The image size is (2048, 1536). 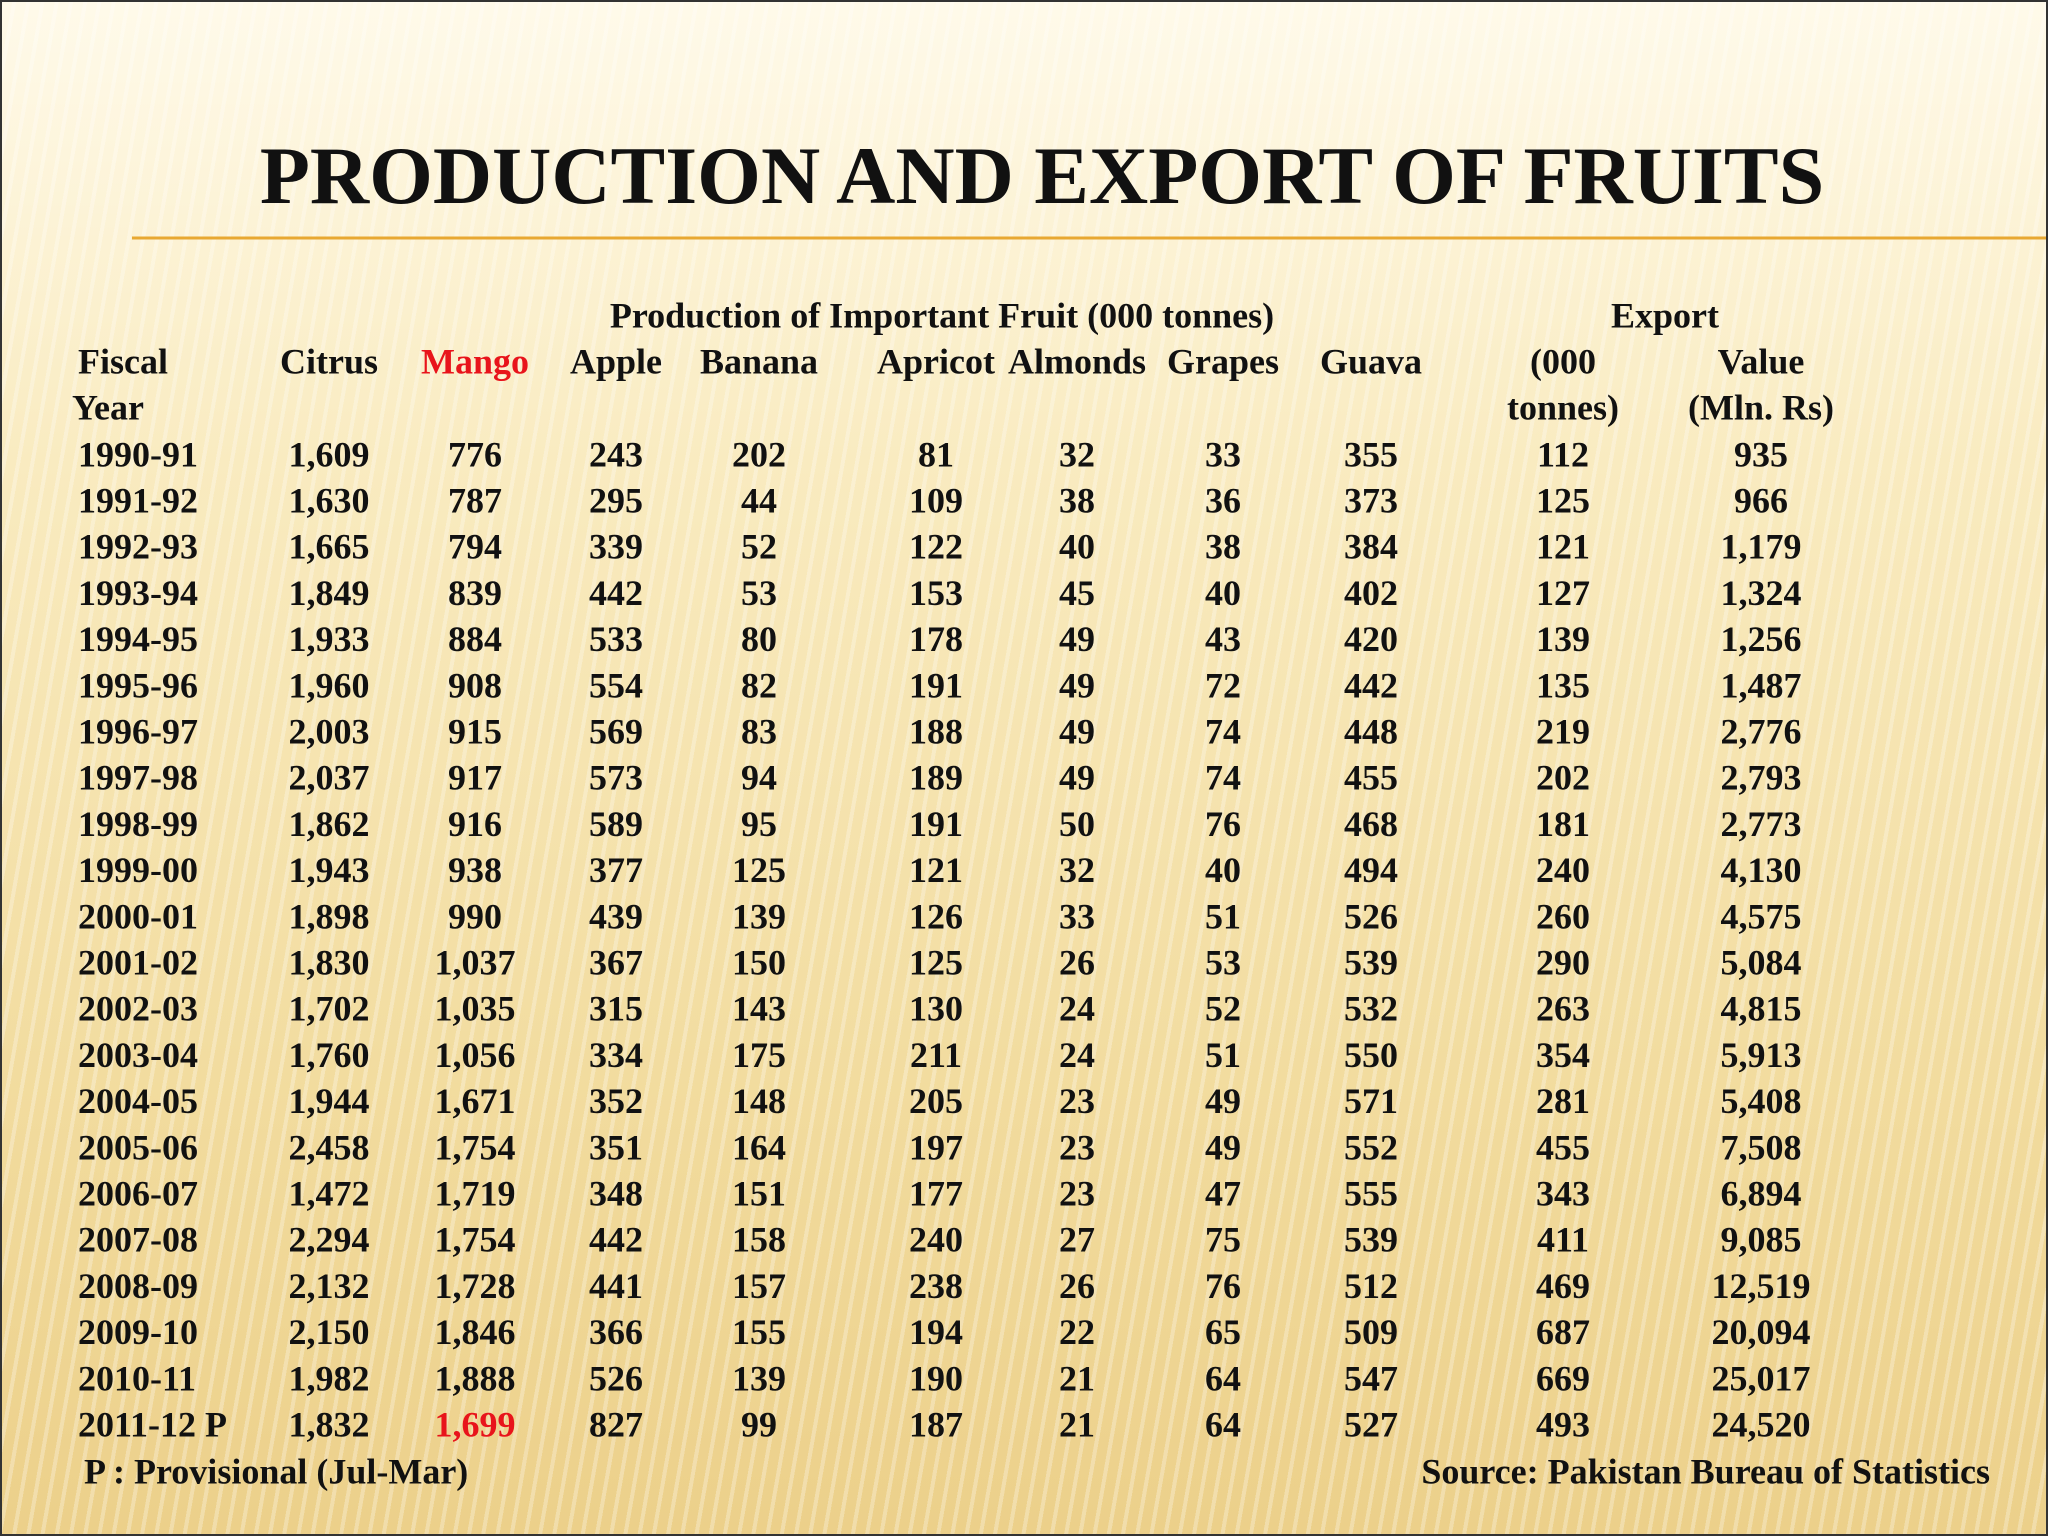 What do you see at coordinates (616, 1147) in the screenshot?
I see `table-cell: 351` at bounding box center [616, 1147].